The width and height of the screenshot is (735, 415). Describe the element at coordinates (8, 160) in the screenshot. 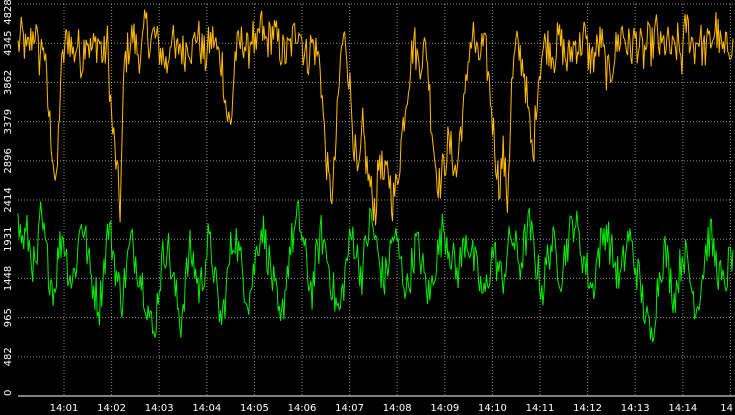

I see `y-tick-label: 2896` at that location.